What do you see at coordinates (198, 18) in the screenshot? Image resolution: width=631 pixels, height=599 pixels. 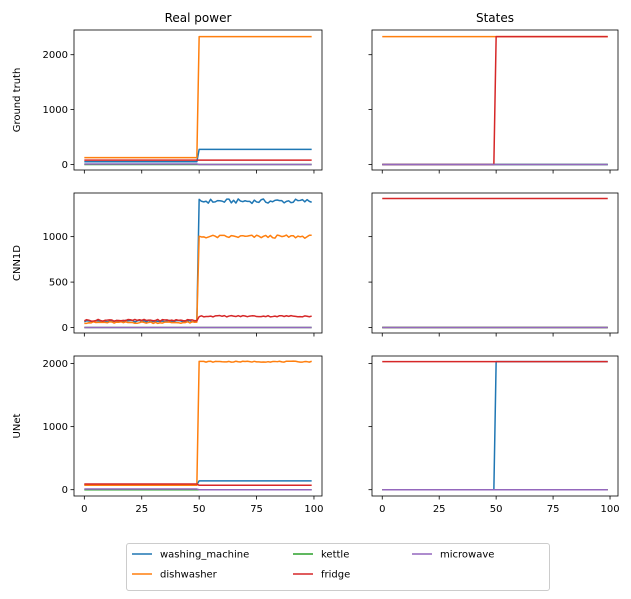 I see `column-title: Real power` at bounding box center [198, 18].